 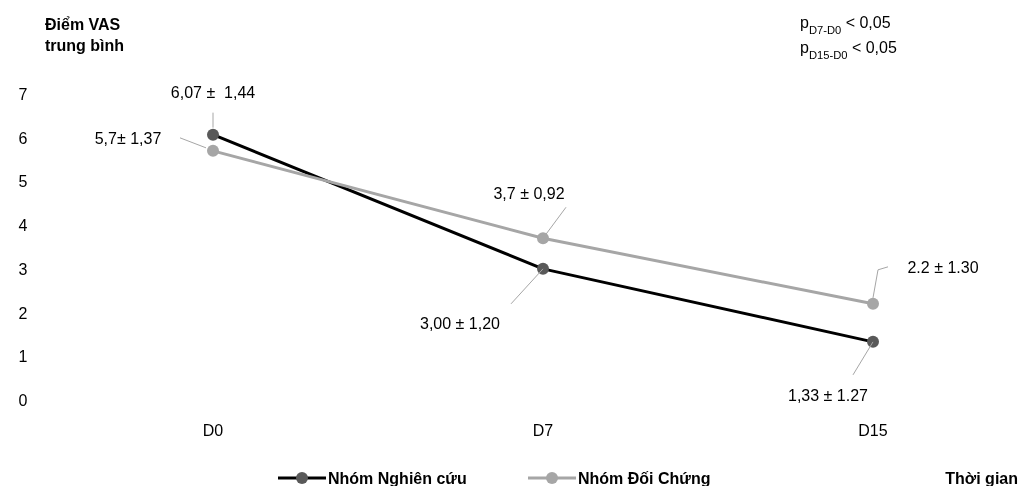 I want to click on x-tick-label: D15, so click(x=873, y=430).